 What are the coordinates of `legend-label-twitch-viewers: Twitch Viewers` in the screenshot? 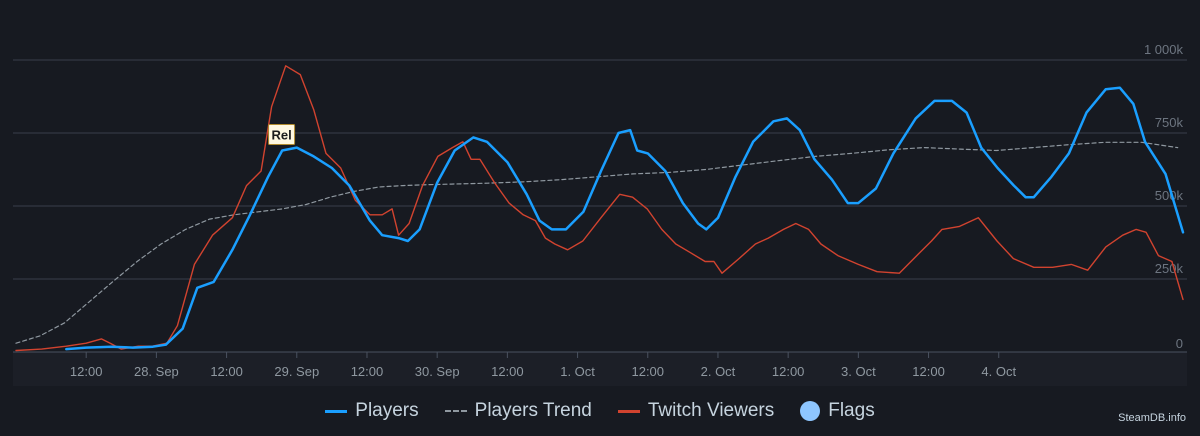 It's located at (711, 410).